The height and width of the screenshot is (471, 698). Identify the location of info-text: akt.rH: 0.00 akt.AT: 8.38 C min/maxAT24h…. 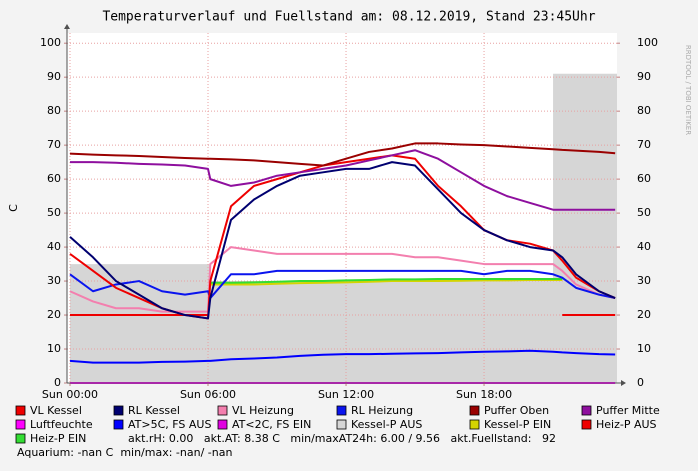
(342, 438).